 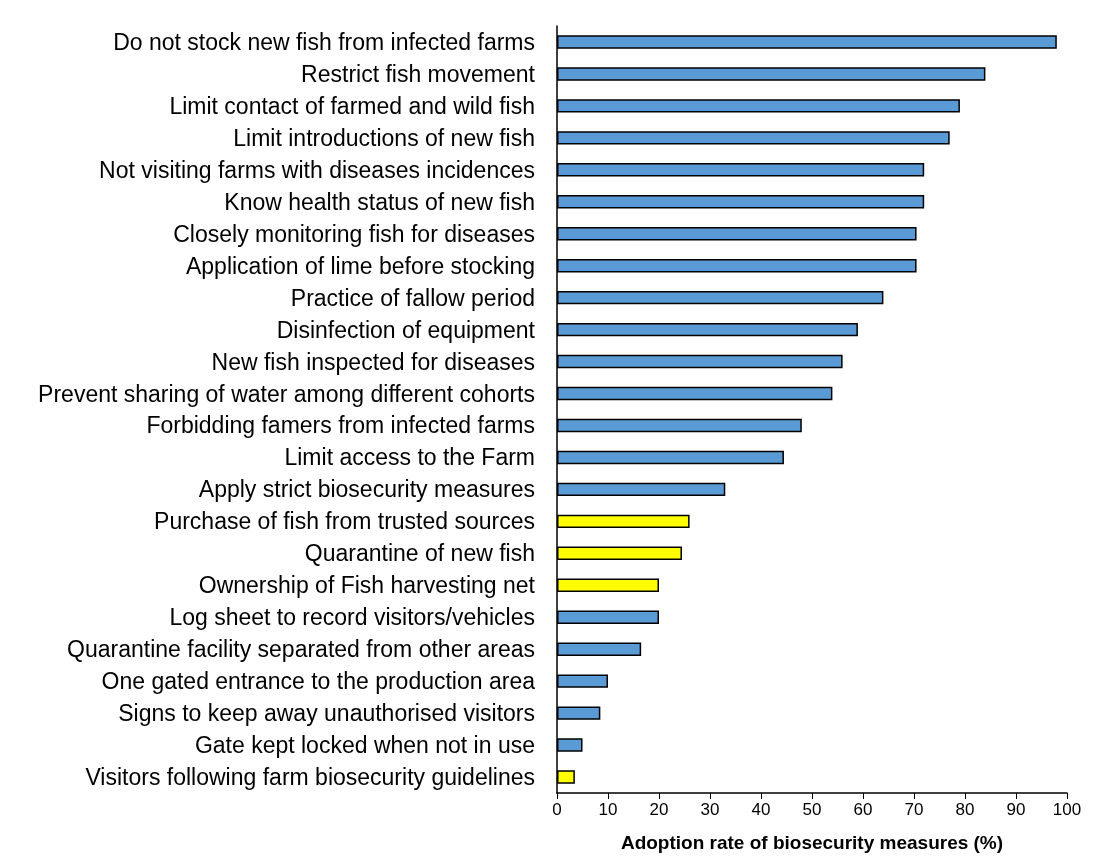 I want to click on y-tick-label: Quarantine of new fish, so click(x=419, y=553).